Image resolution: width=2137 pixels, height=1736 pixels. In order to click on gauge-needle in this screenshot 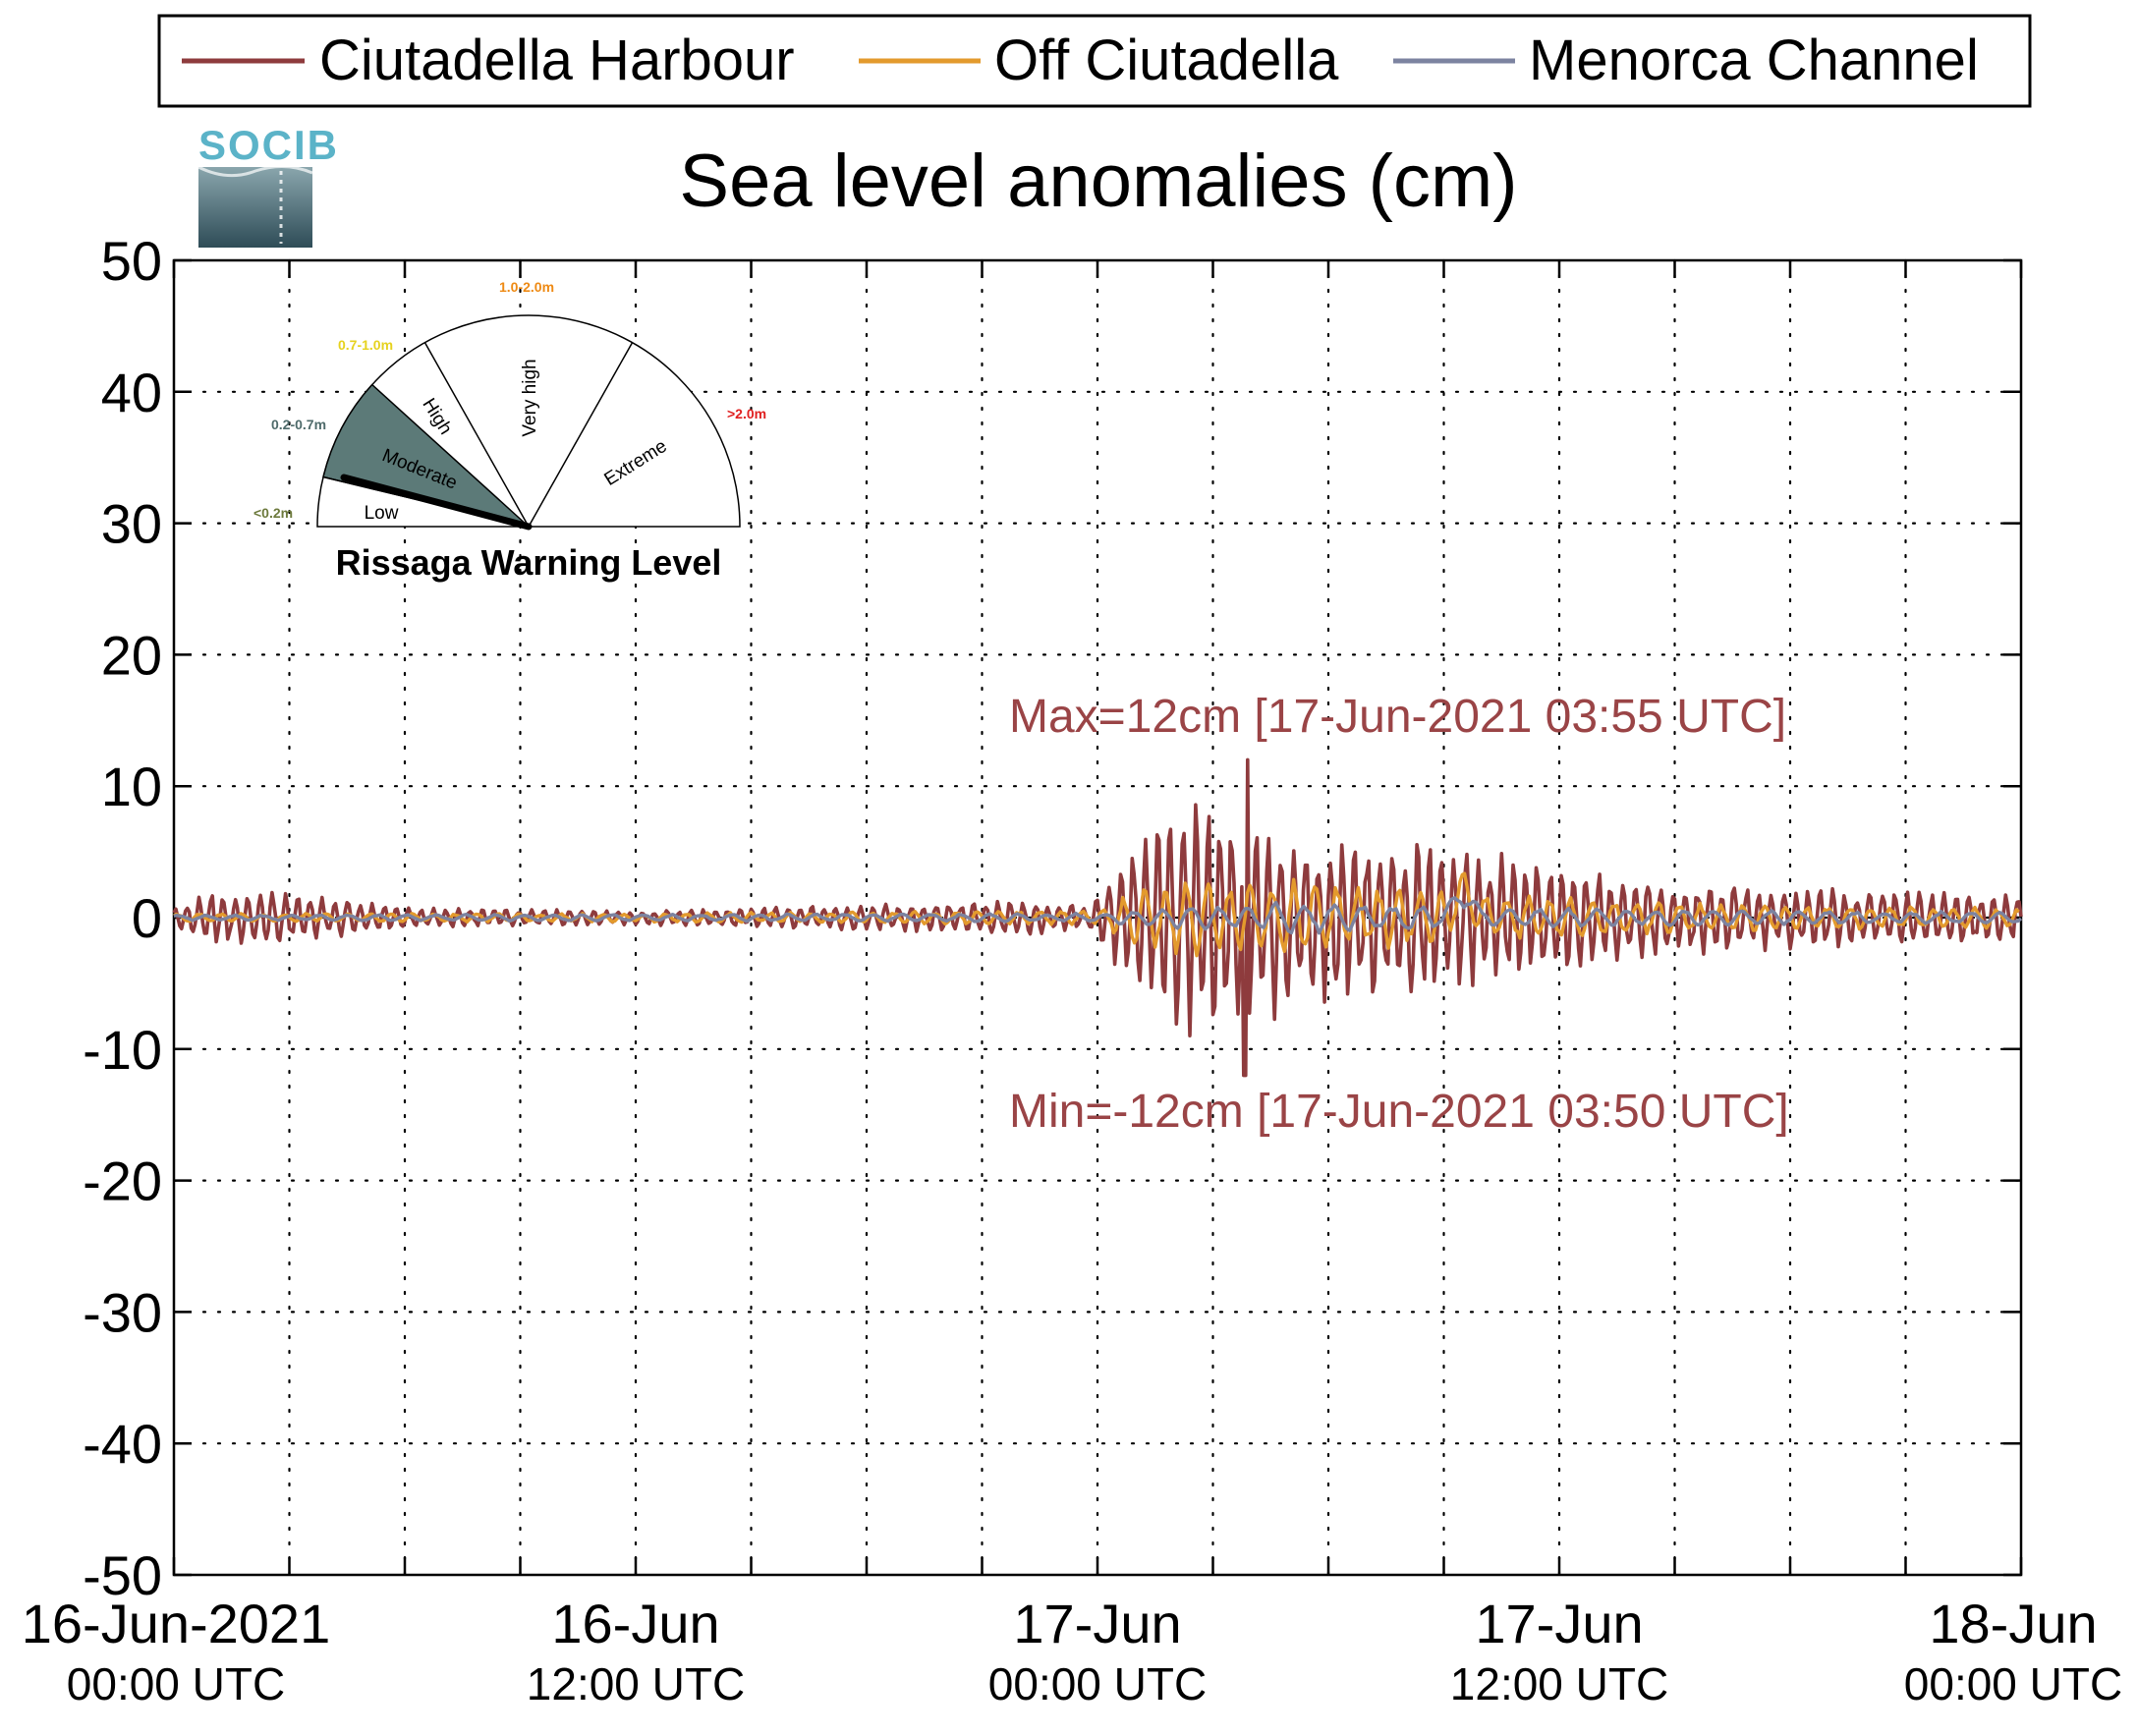, I will do `click(436, 502)`.